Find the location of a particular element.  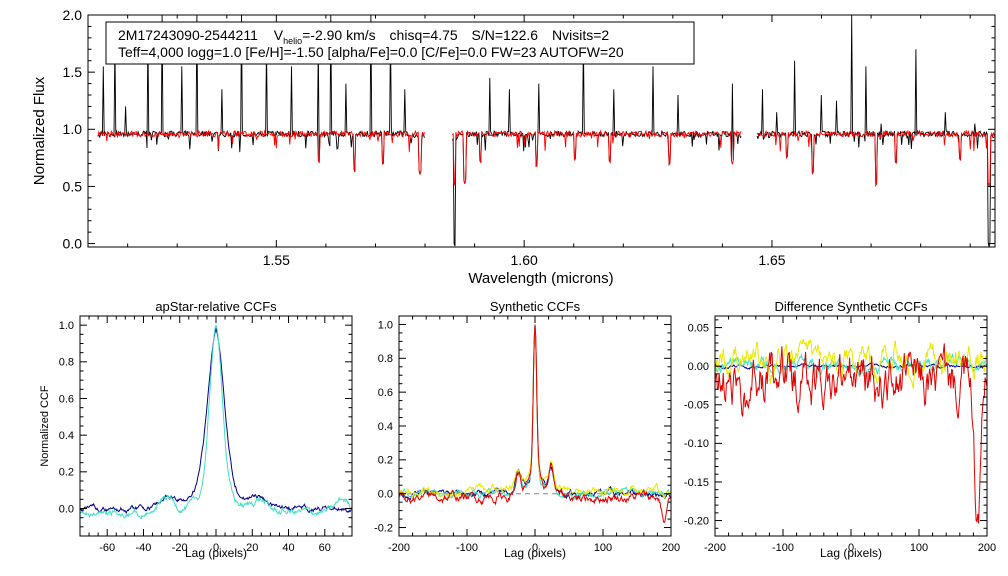

apstar-ccf-frame is located at coordinates (216, 426).